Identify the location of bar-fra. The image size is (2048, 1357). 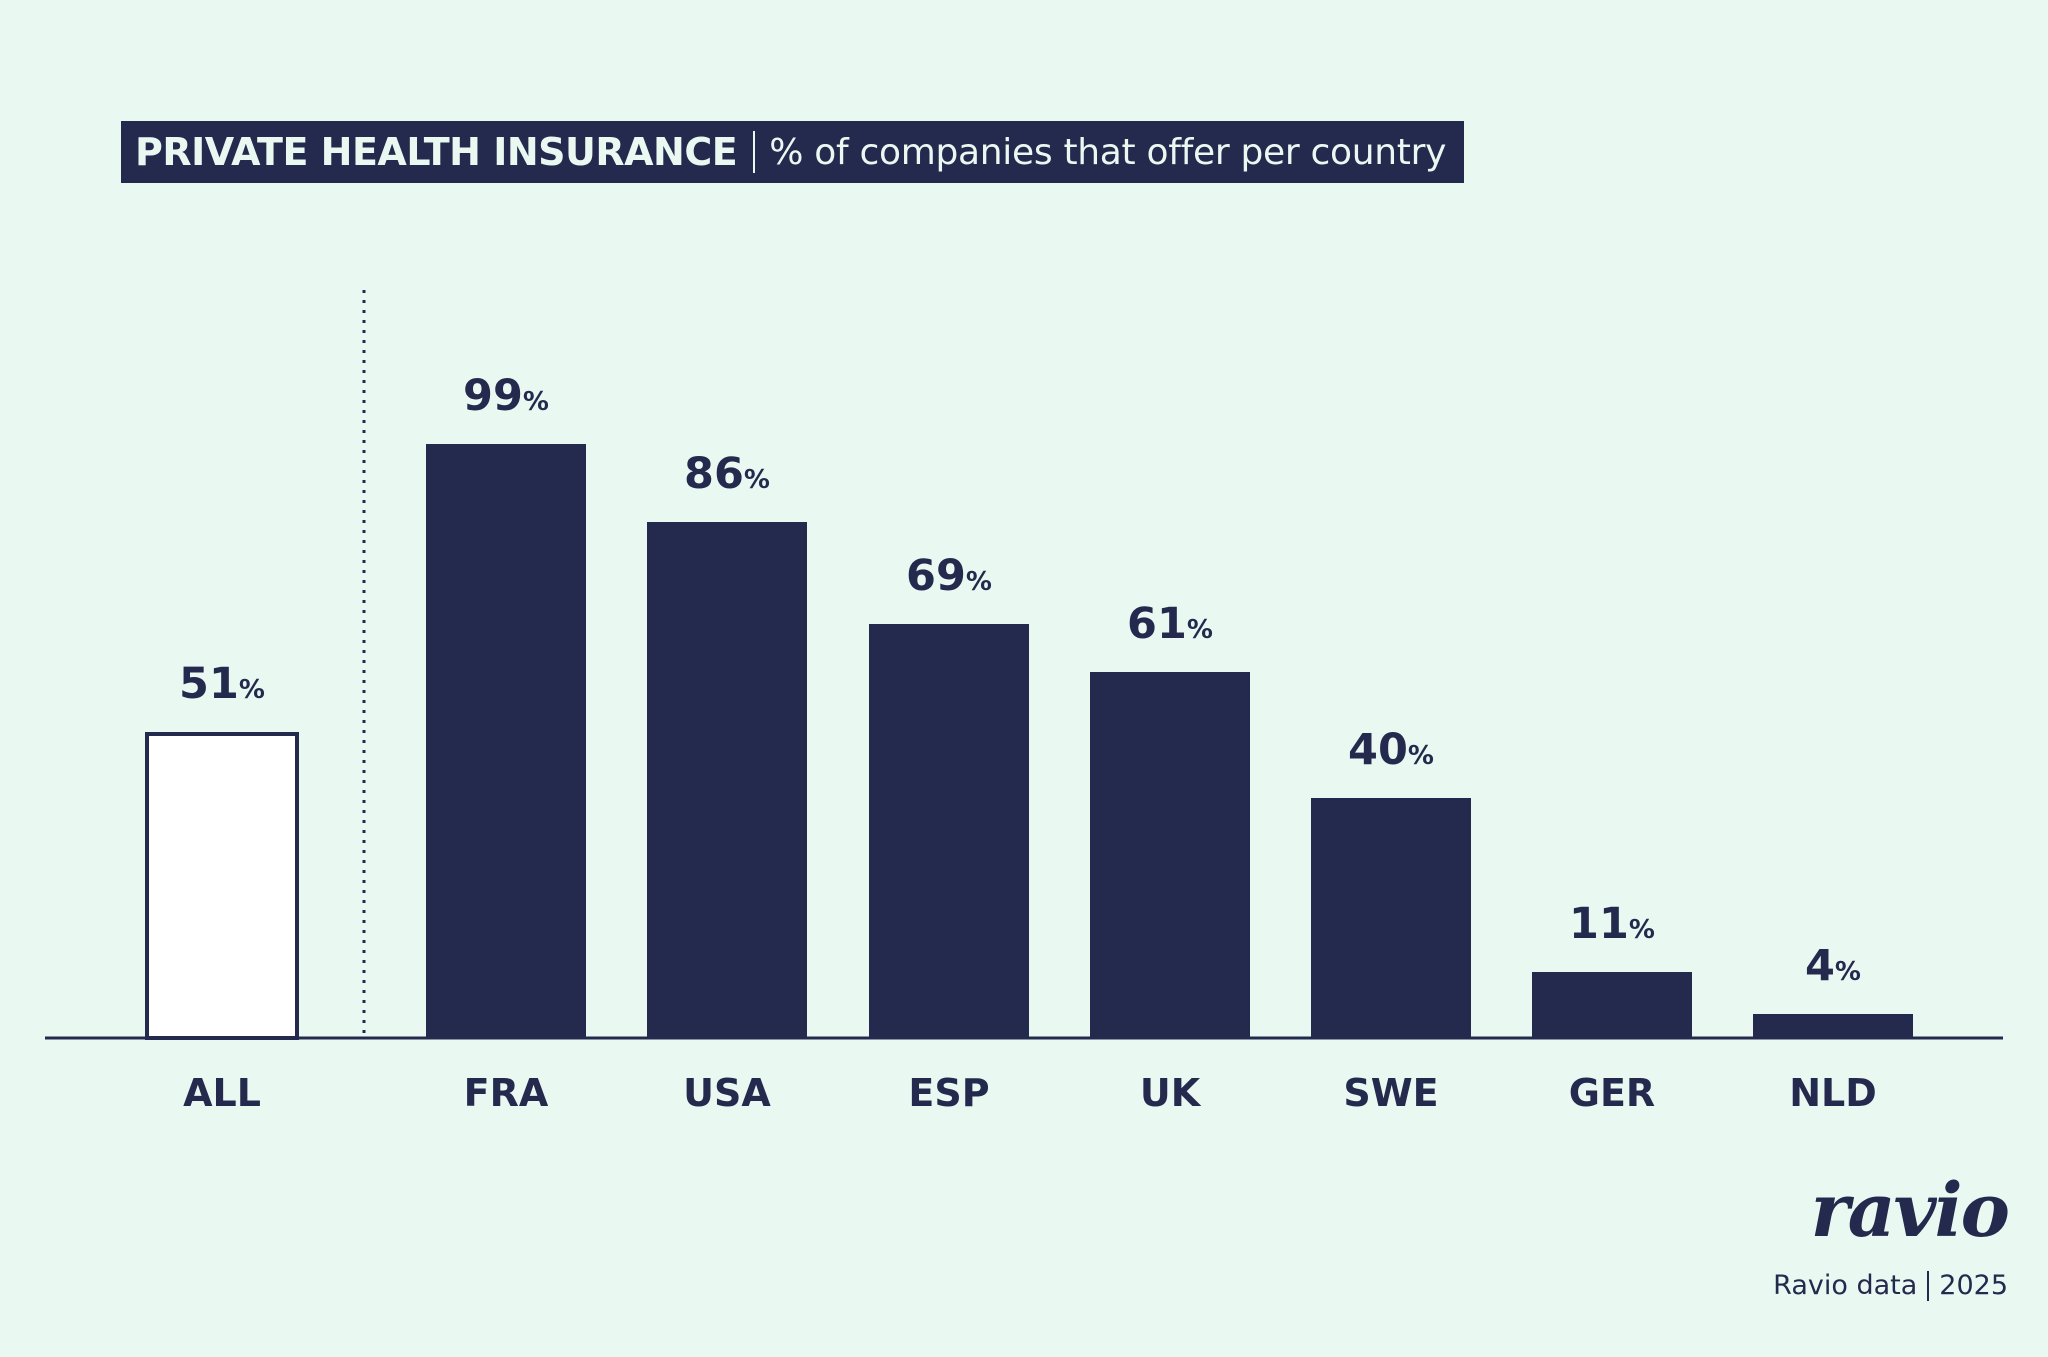
(506, 741).